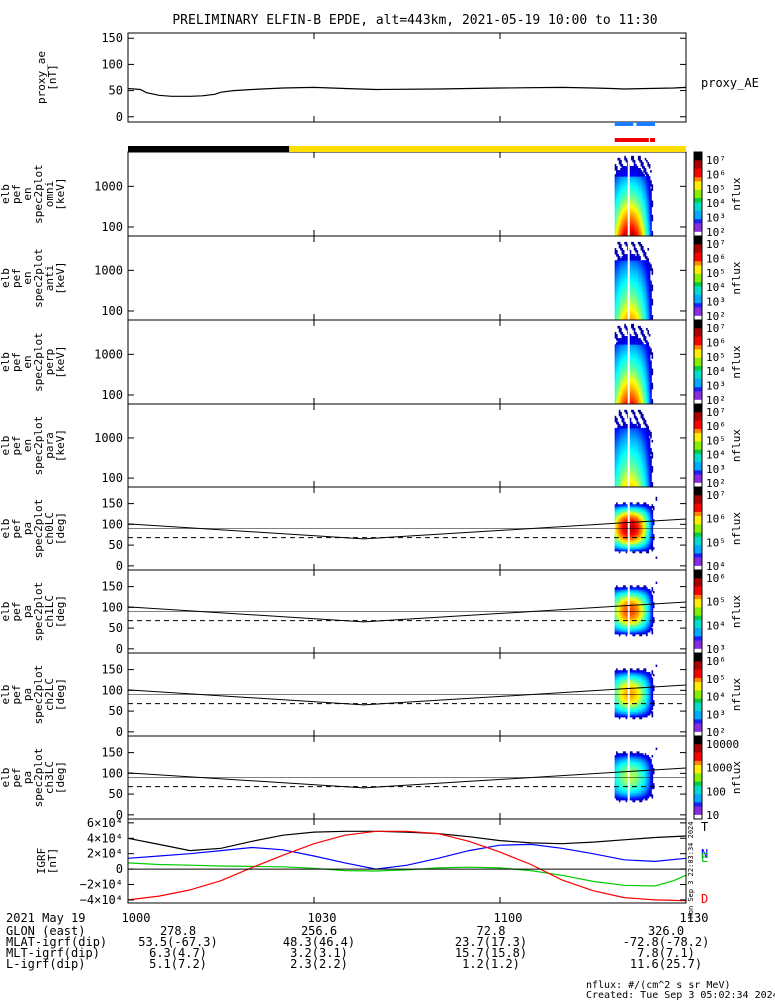 The height and width of the screenshot is (1000, 775). I want to click on heatmap-gap, so click(628, 194).